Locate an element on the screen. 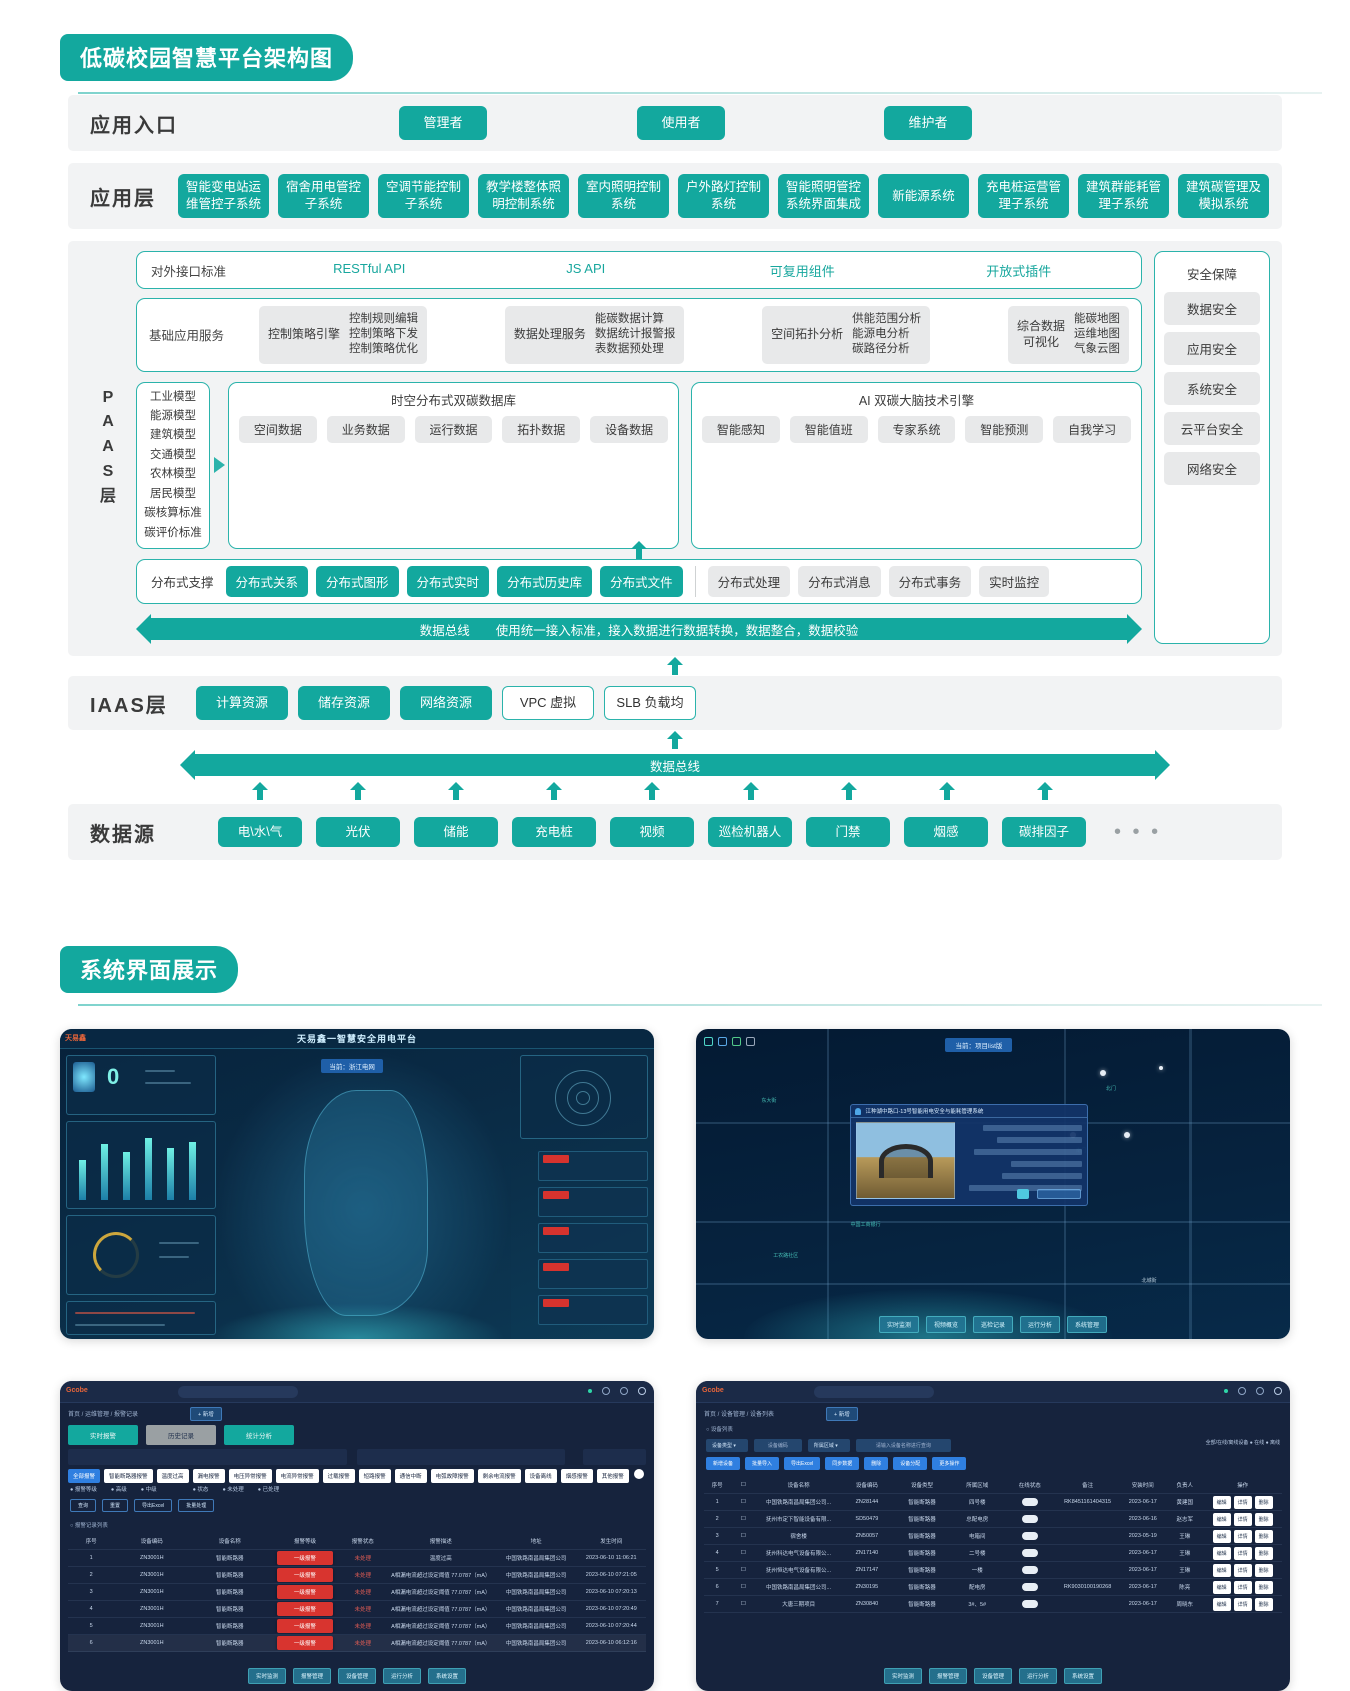 The width and height of the screenshot is (1350, 1691). security-application: 应用安全 is located at coordinates (1212, 348).